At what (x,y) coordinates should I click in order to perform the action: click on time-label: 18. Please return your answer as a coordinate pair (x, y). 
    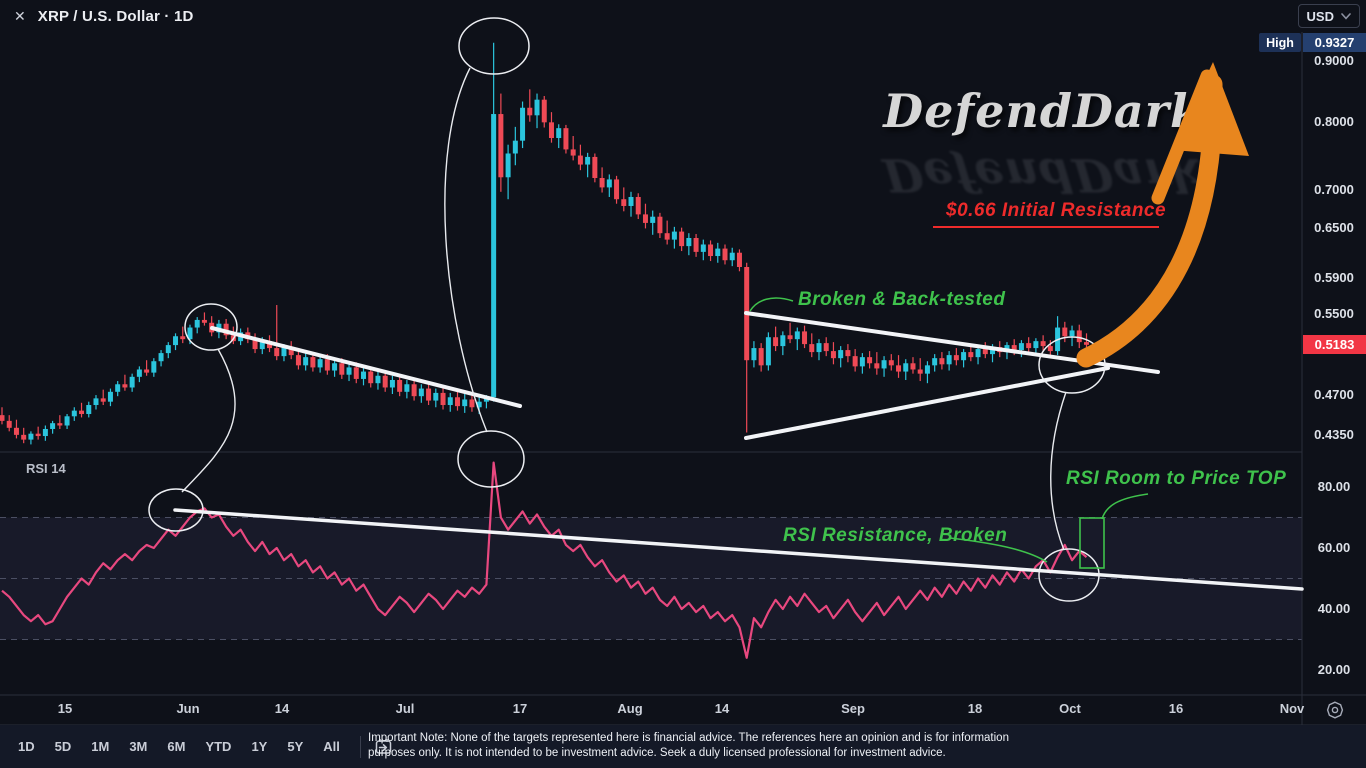
    Looking at the image, I should click on (975, 708).